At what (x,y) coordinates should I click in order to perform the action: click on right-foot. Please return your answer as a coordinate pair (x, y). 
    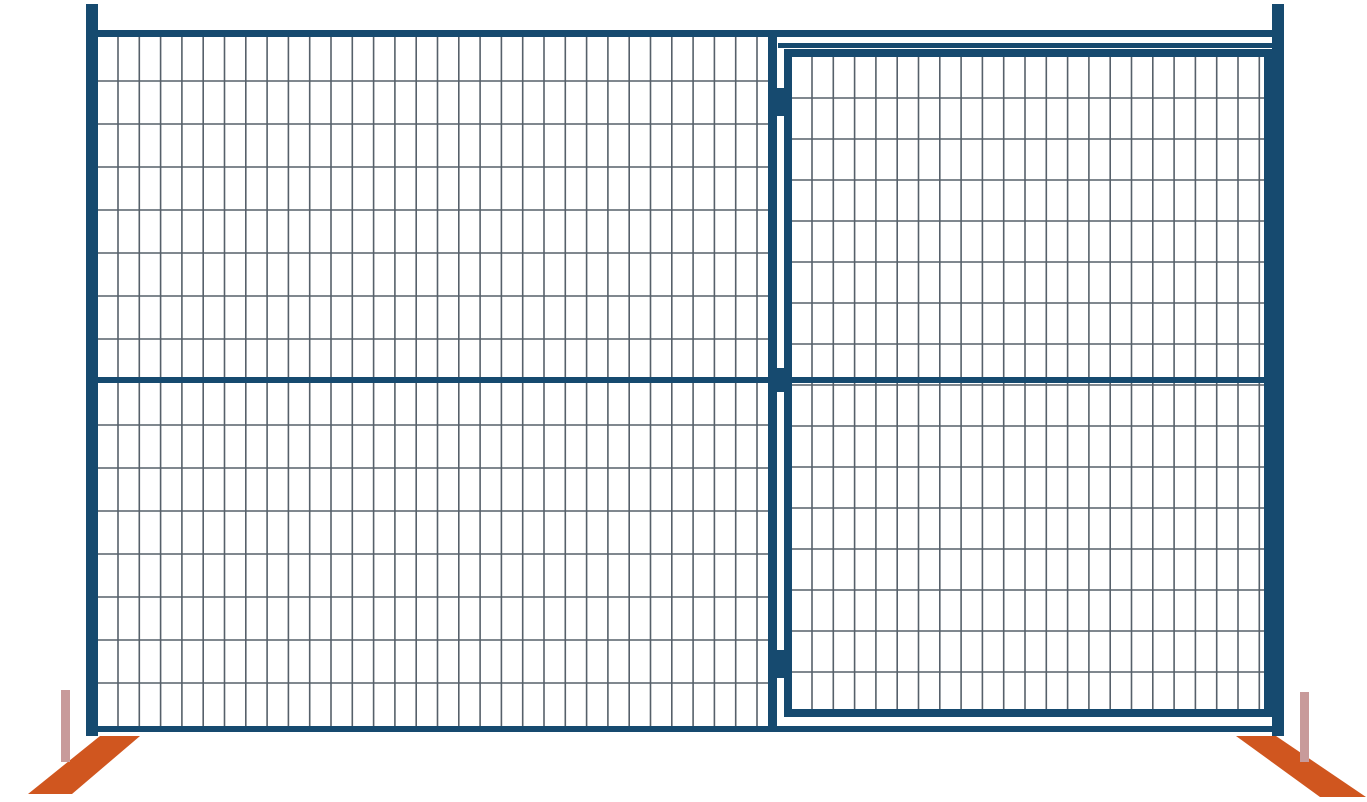
    Looking at the image, I should click on (1301, 766).